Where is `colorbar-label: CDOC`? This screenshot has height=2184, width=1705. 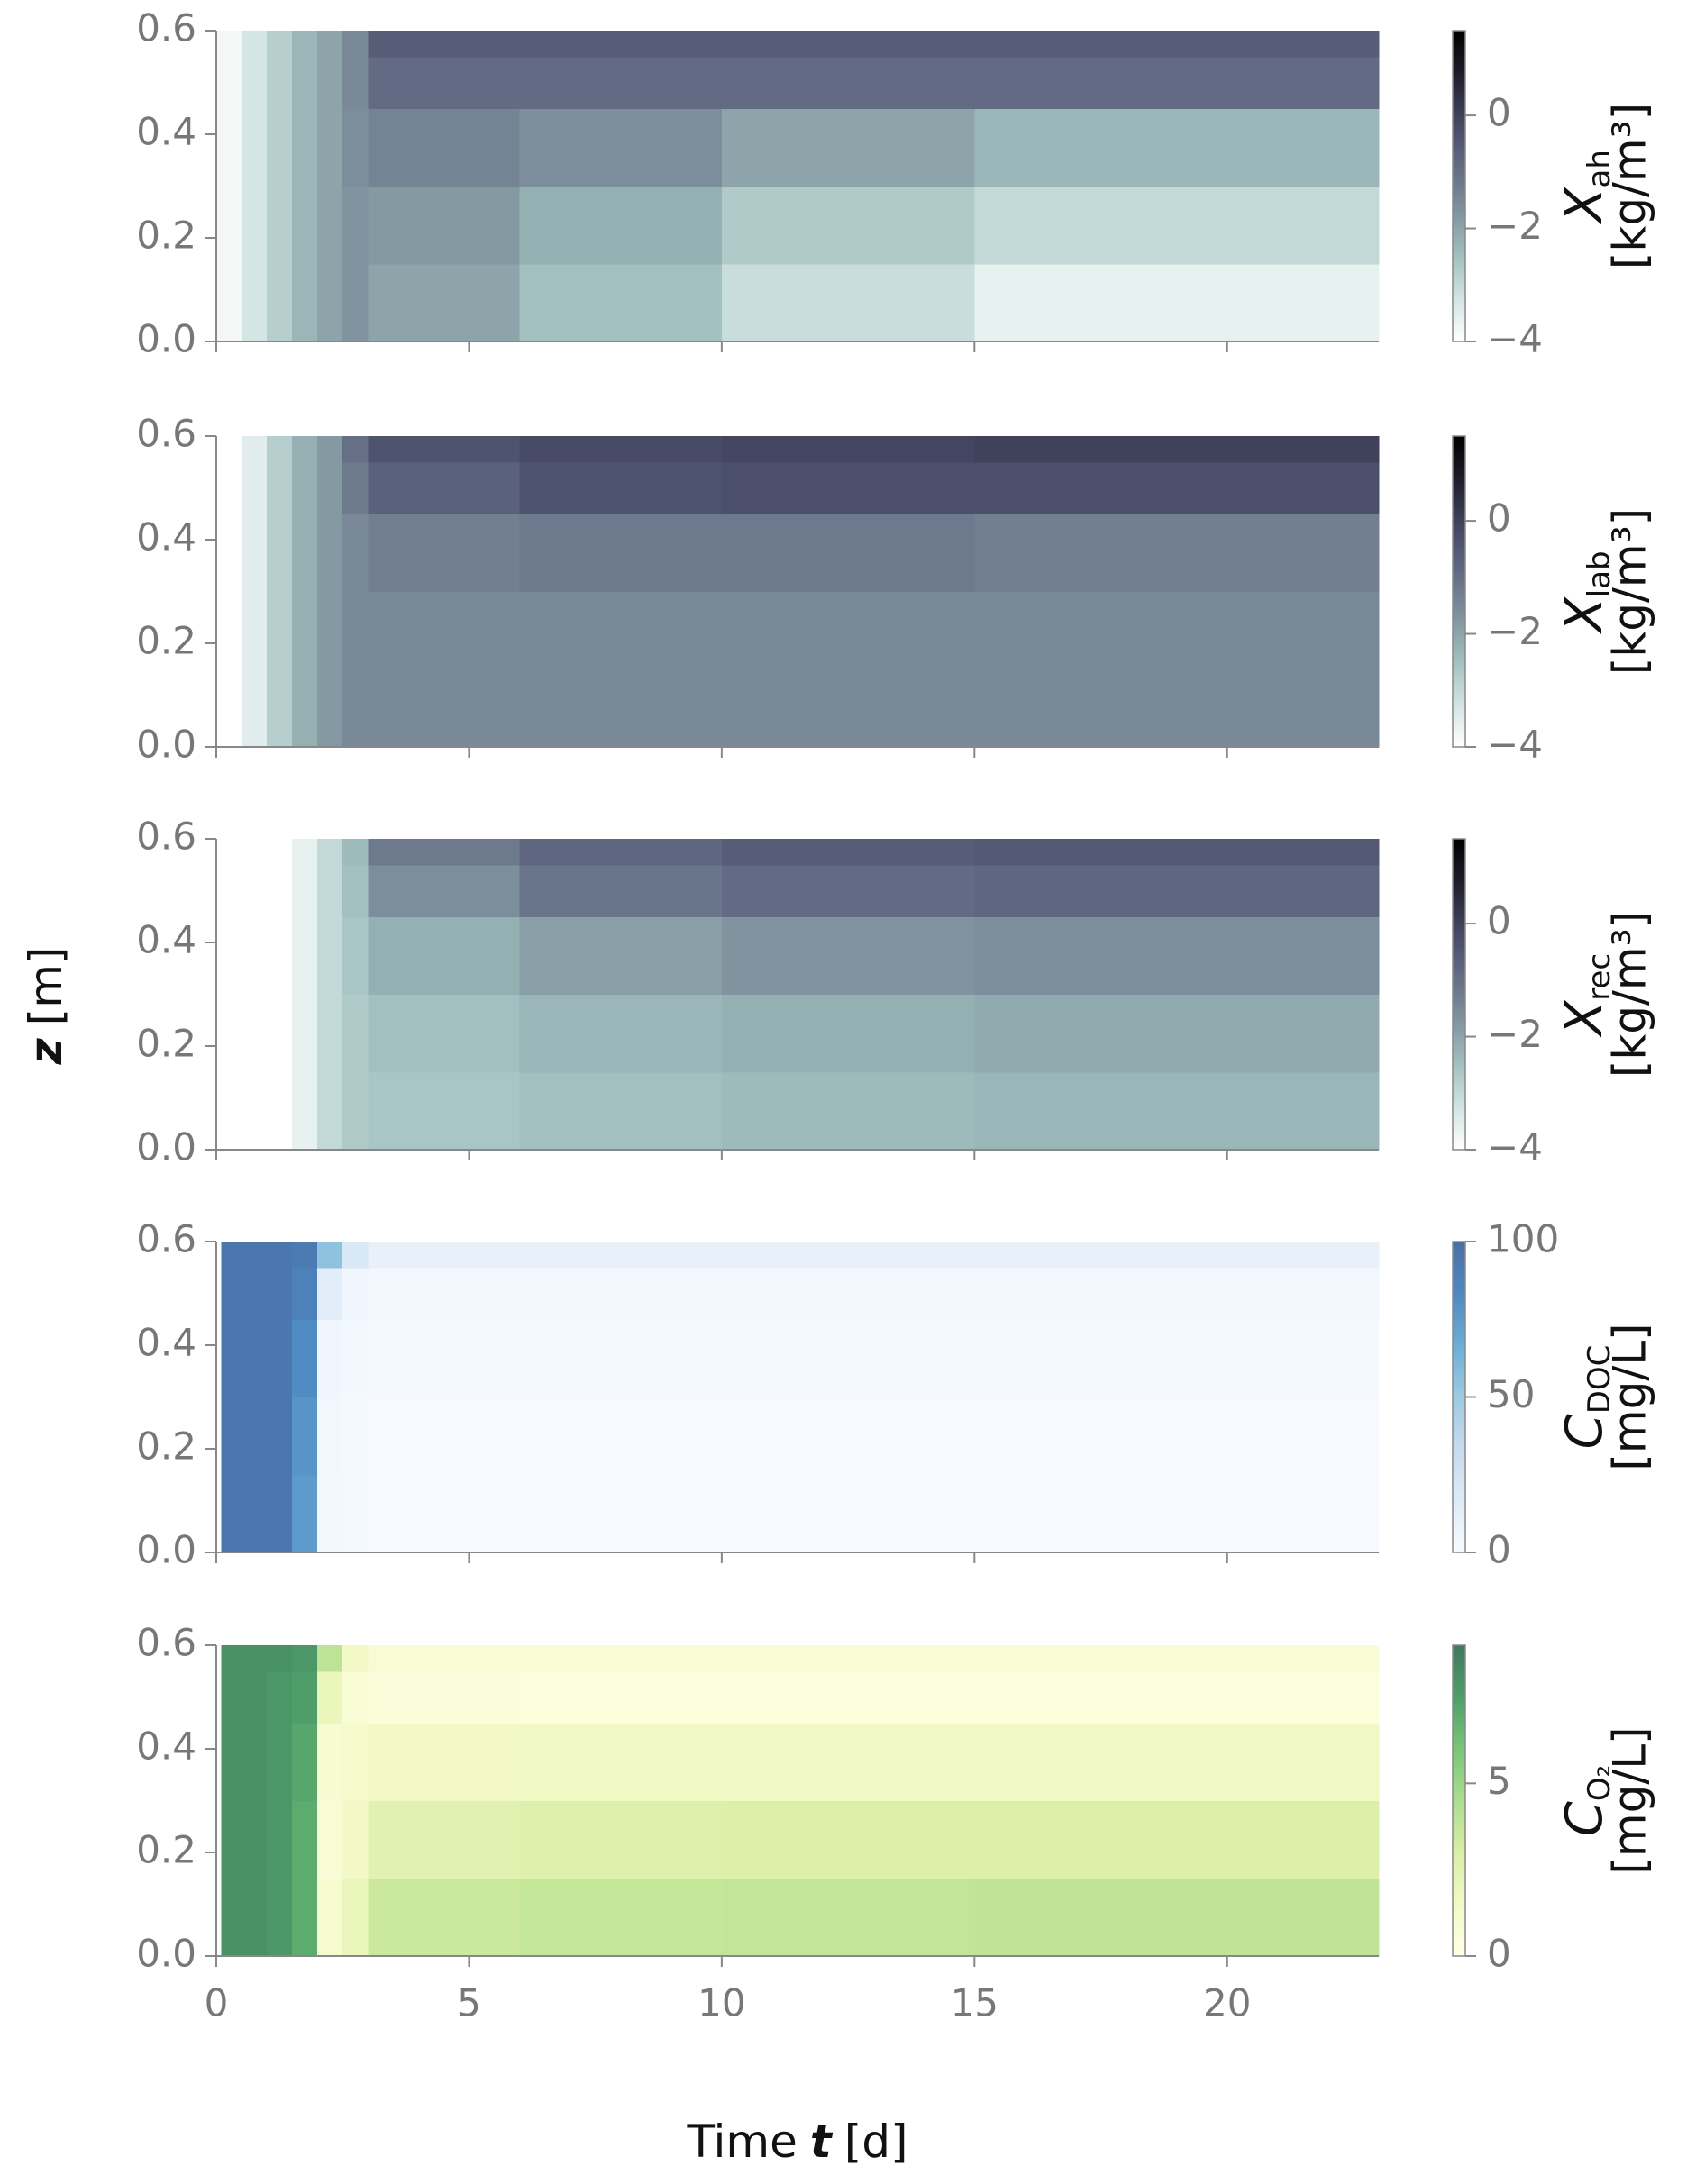 colorbar-label: CDOC is located at coordinates (1586, 1398).